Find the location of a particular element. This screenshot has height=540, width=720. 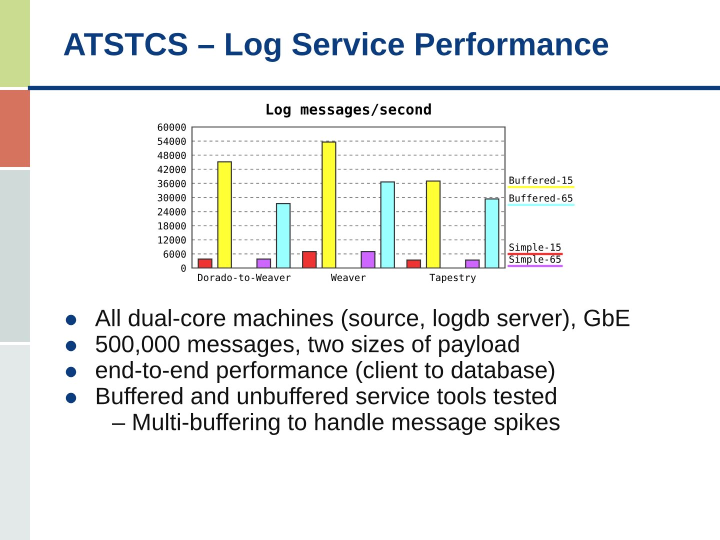

text: Buffered and unbuffered service tools tested is located at coordinates (326, 395).